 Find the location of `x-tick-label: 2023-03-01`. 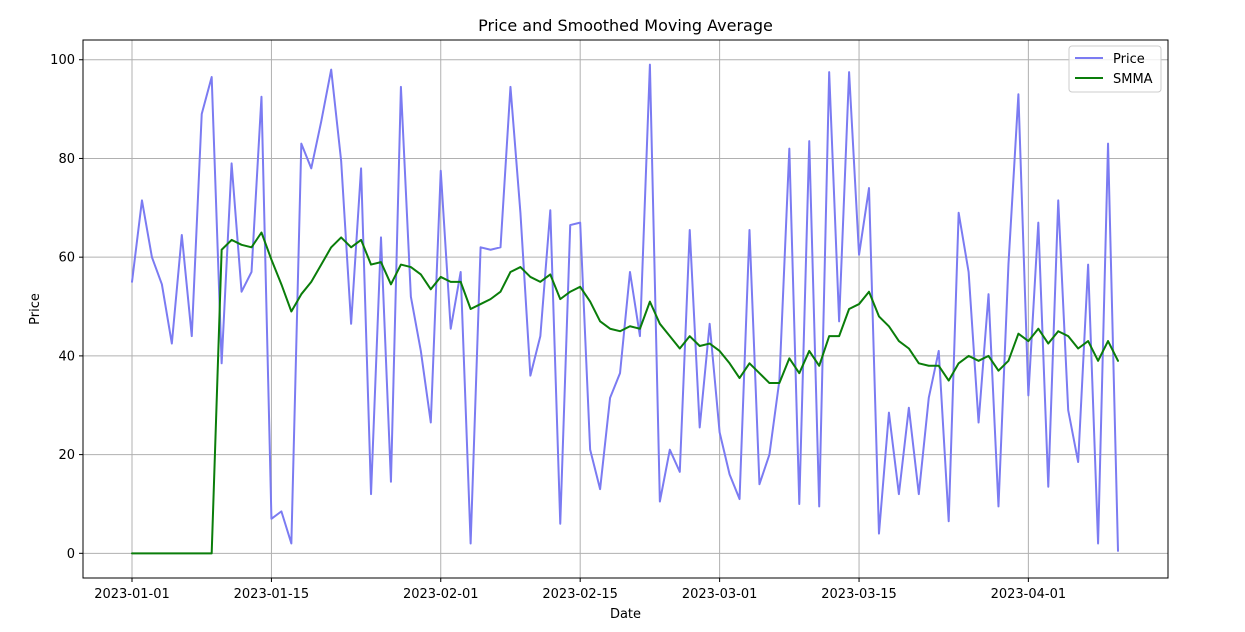

x-tick-label: 2023-03-01 is located at coordinates (720, 594).